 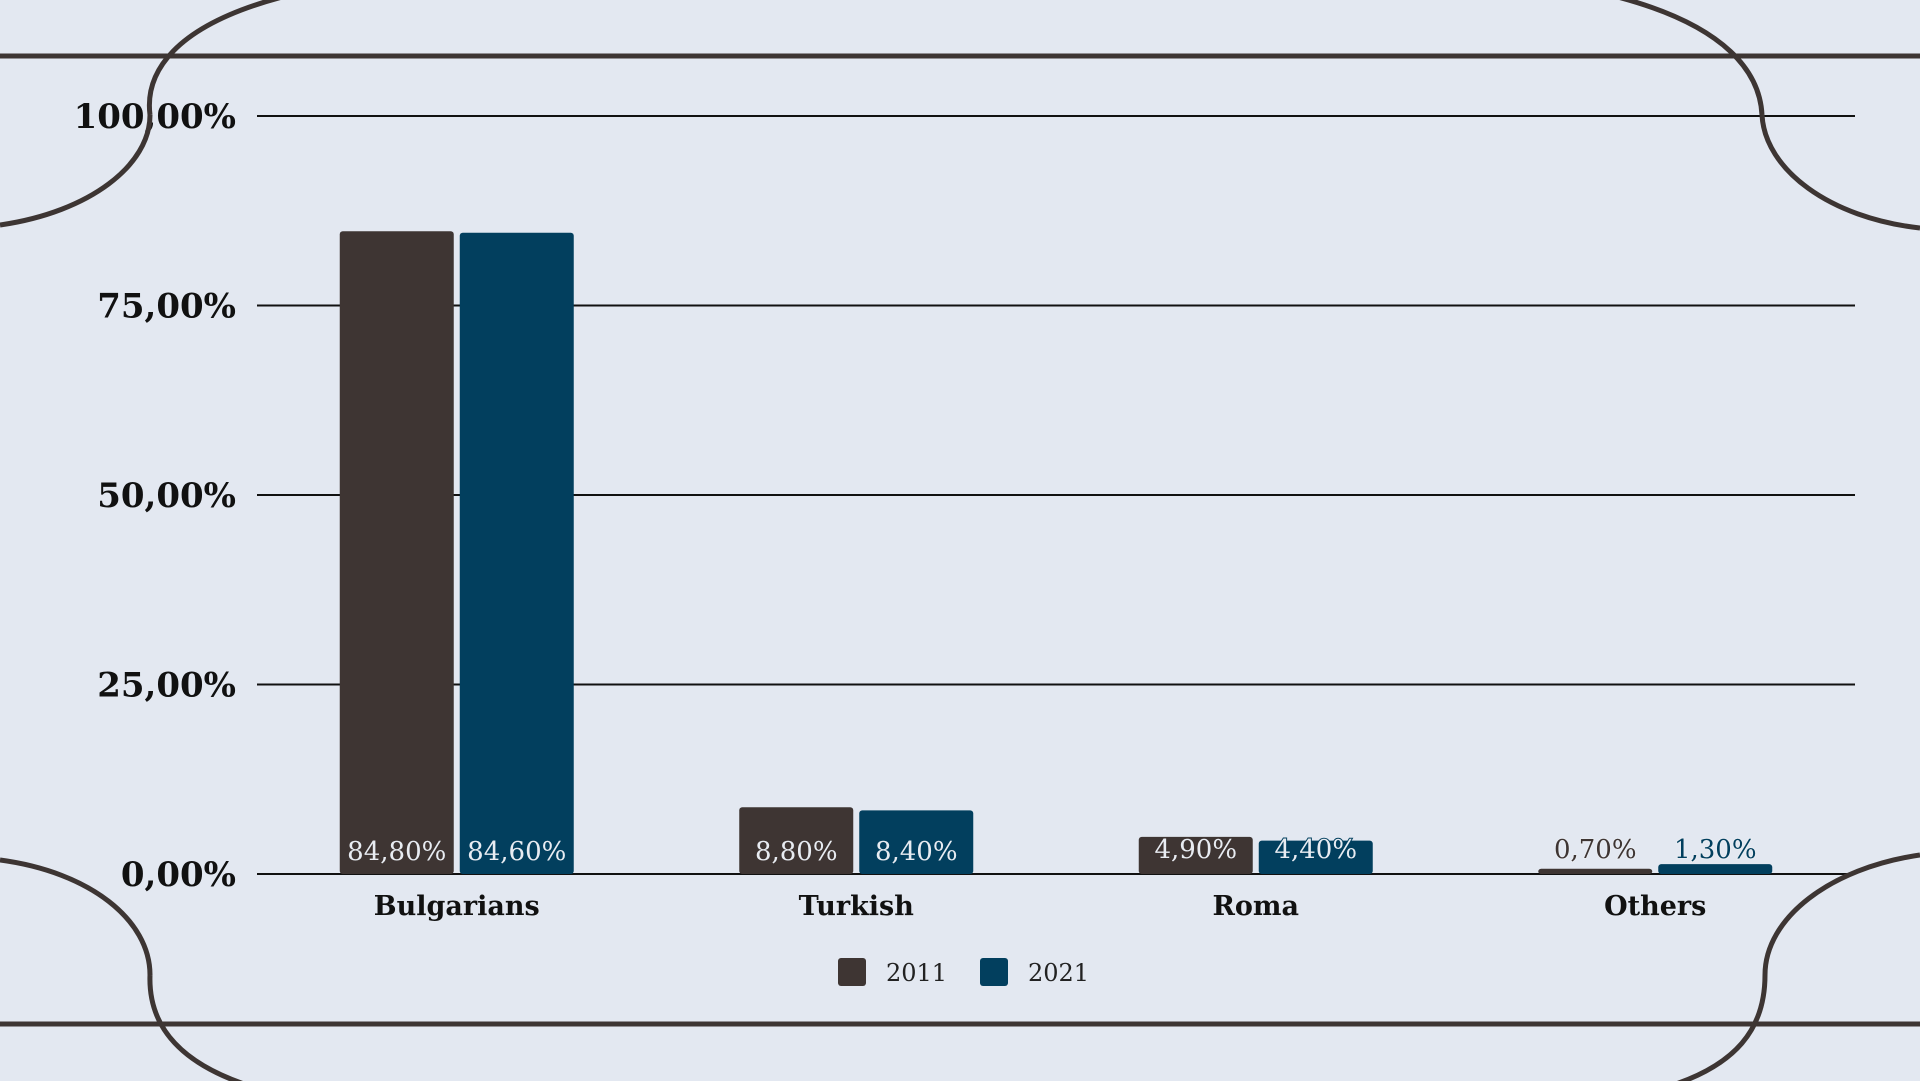 I want to click on x-category-label: Turkish, so click(x=857, y=906).